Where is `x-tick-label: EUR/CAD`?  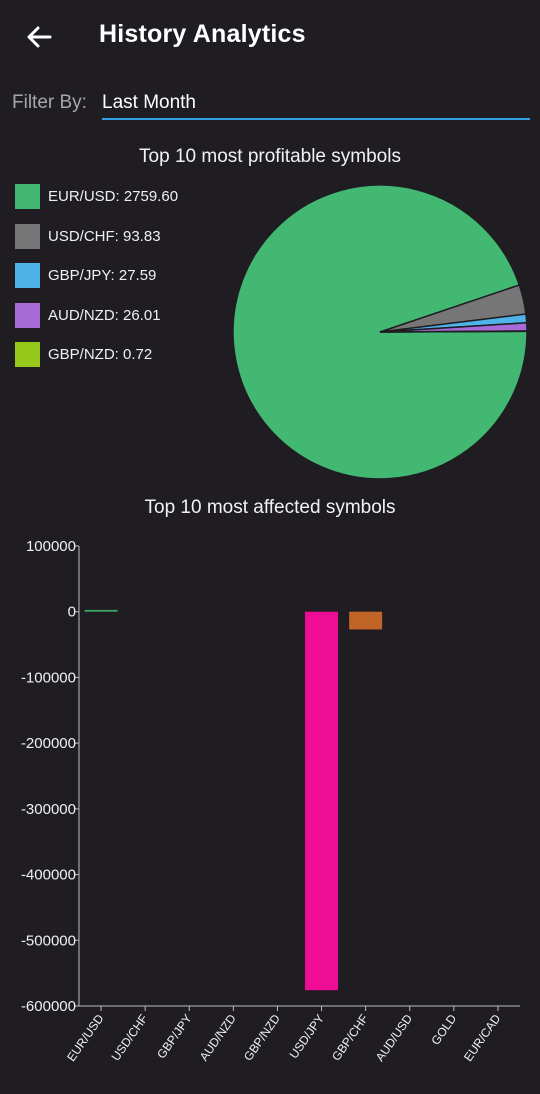 x-tick-label: EUR/CAD is located at coordinates (482, 1037).